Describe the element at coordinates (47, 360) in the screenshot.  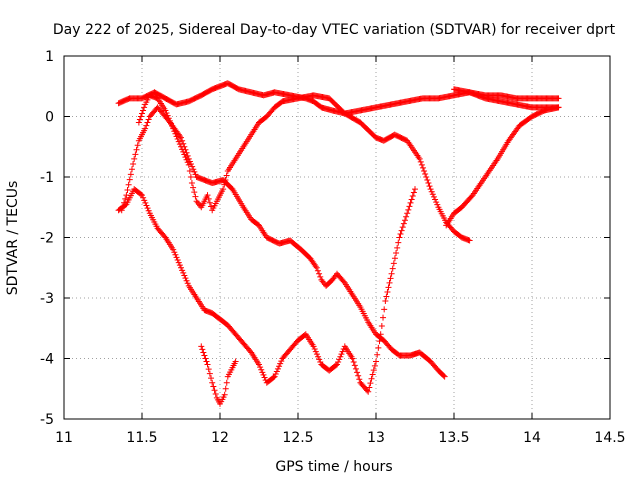
I see `y-tick-label: -4` at that location.